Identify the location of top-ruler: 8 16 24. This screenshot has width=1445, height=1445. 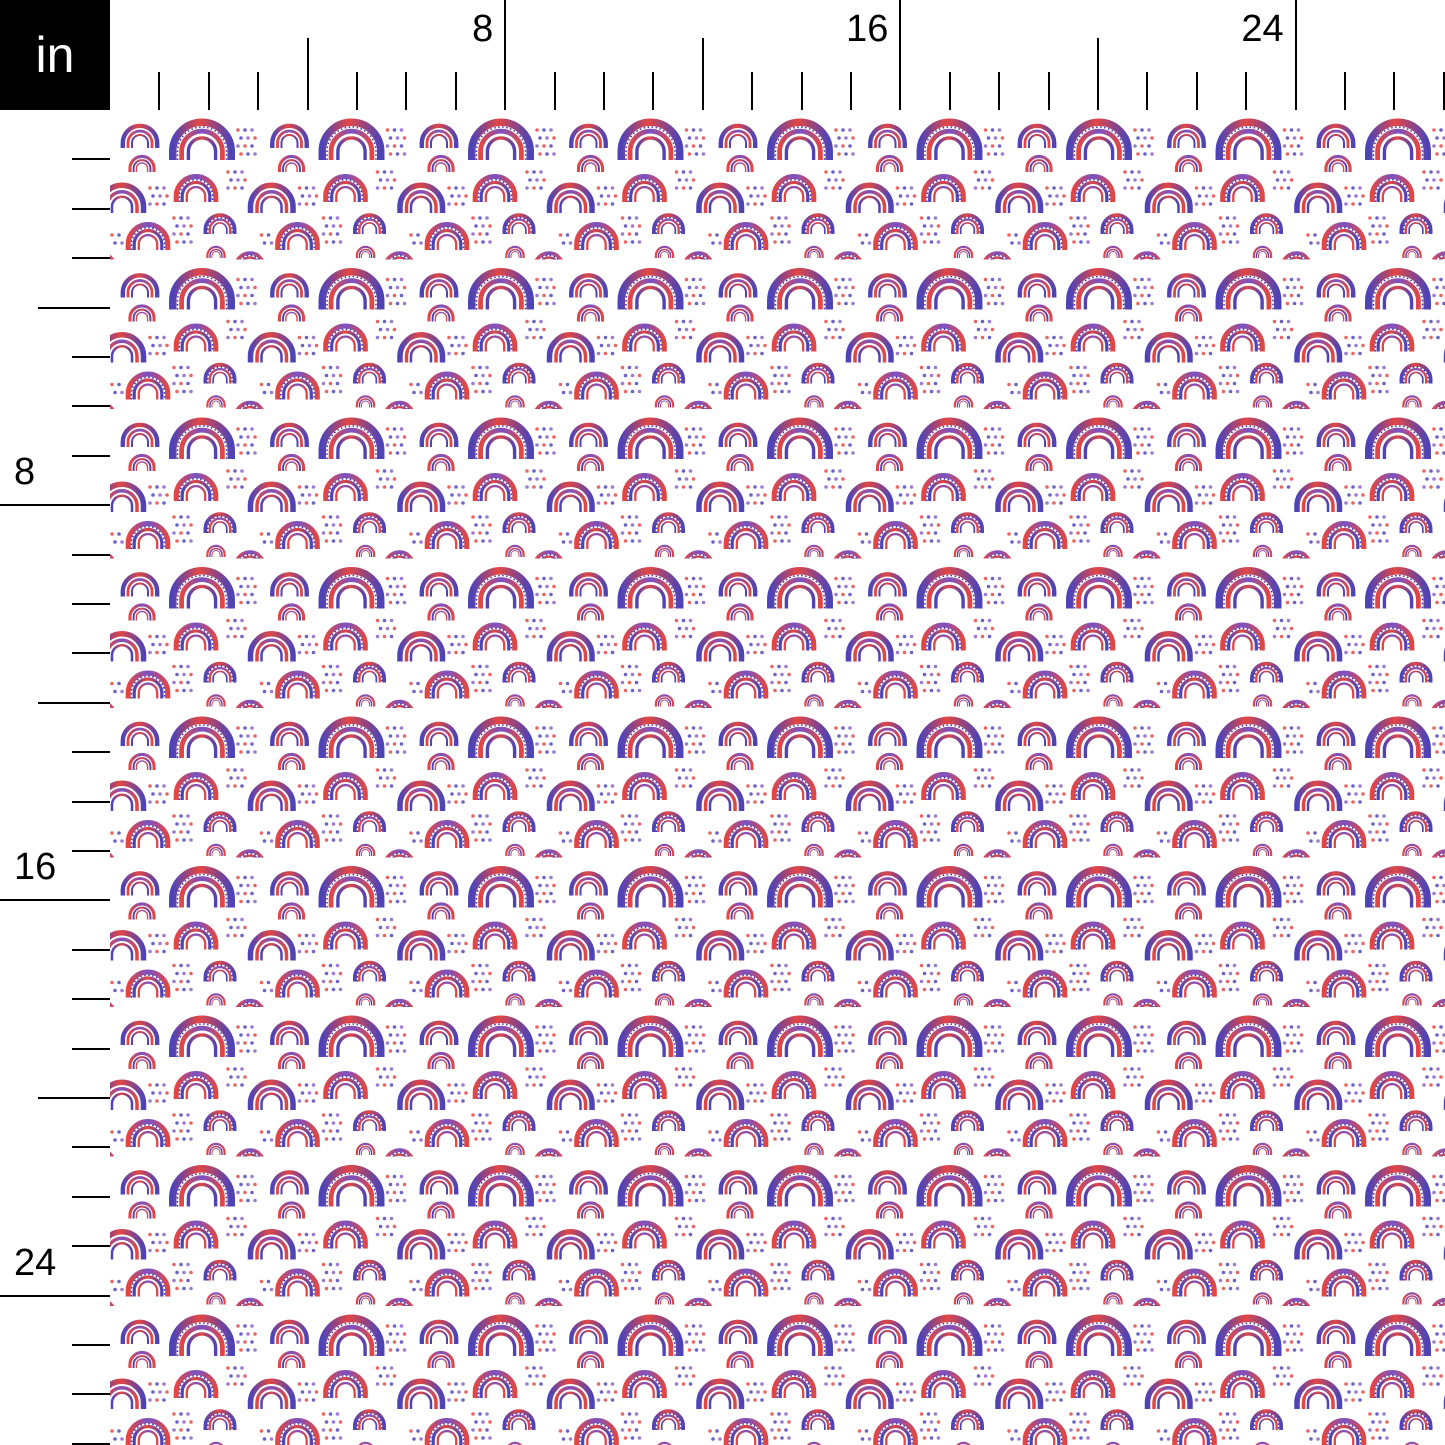
(777, 55).